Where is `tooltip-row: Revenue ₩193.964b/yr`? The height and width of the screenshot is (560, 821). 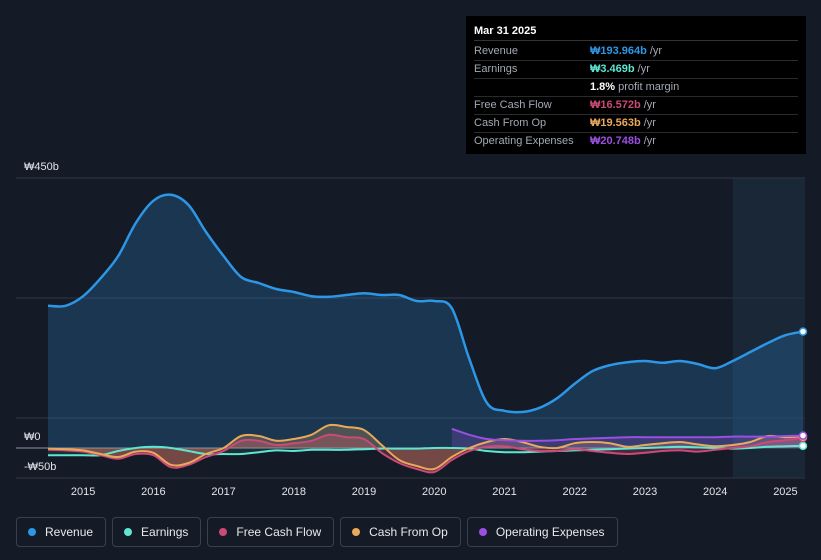 tooltip-row: Revenue ₩193.964b/yr is located at coordinates (636, 52).